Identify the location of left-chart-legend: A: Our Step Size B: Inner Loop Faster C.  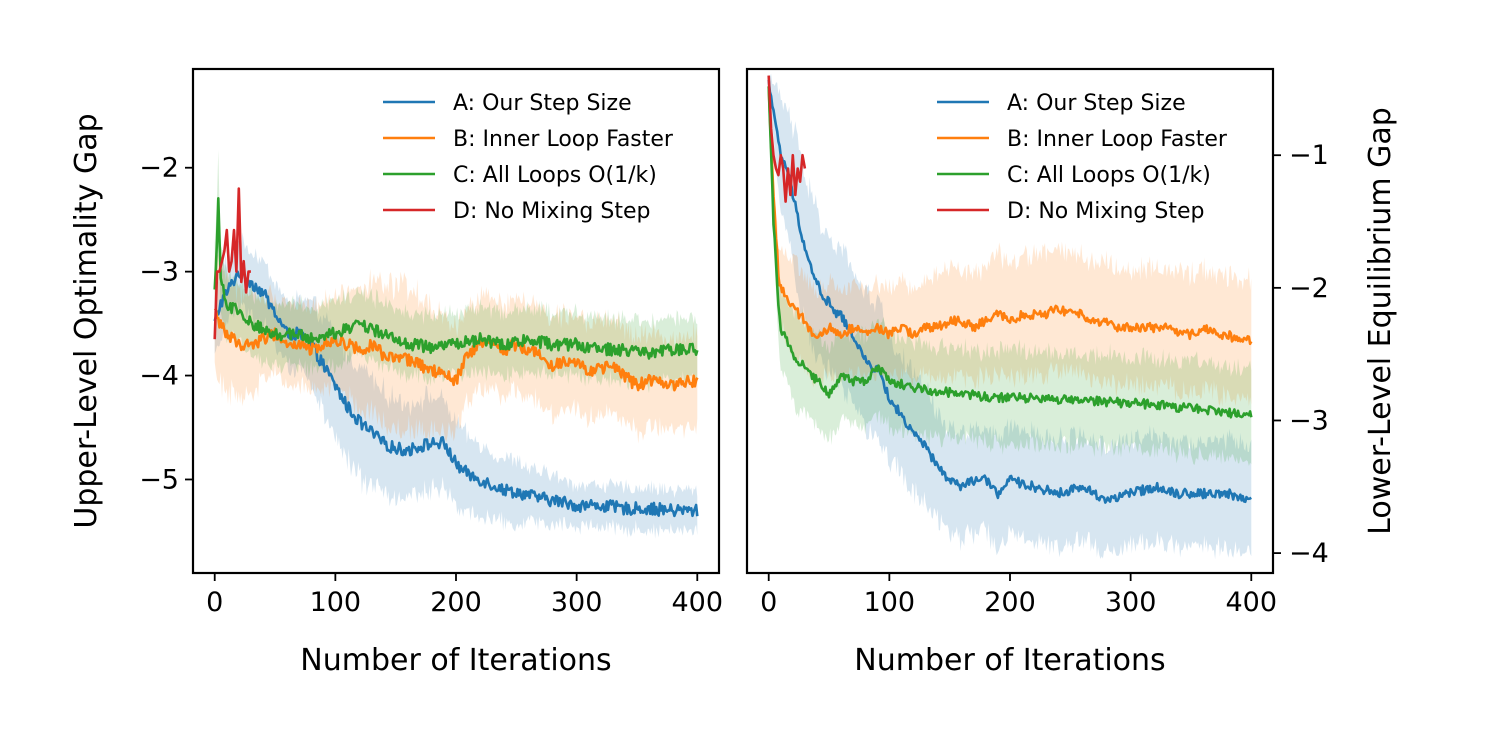
(528, 157).